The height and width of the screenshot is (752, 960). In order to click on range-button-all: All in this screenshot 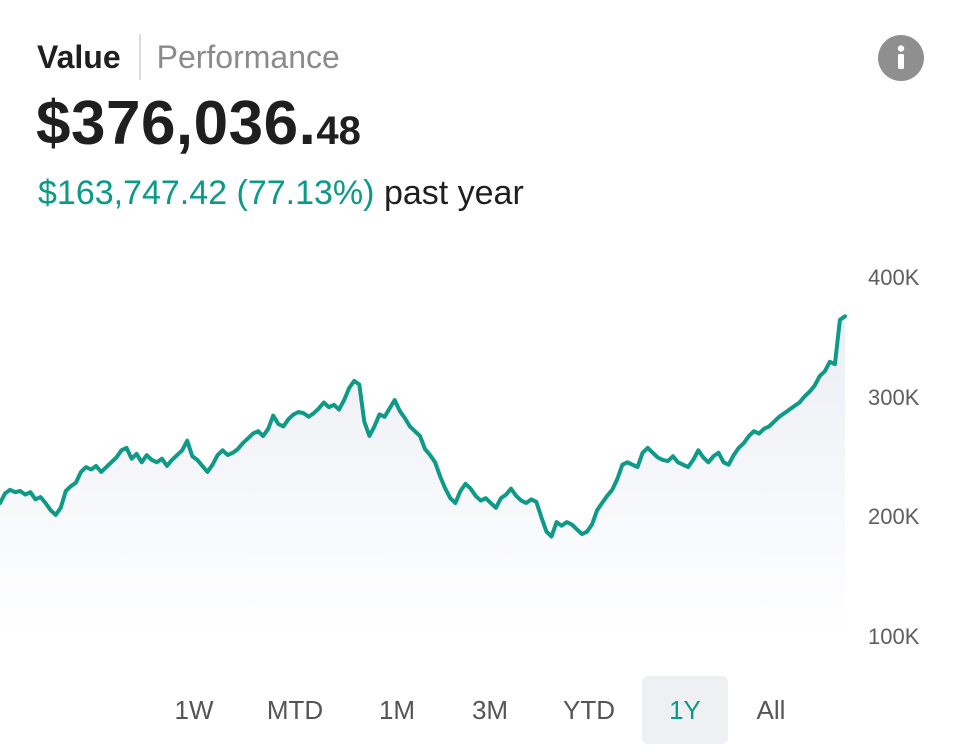, I will do `click(771, 709)`.